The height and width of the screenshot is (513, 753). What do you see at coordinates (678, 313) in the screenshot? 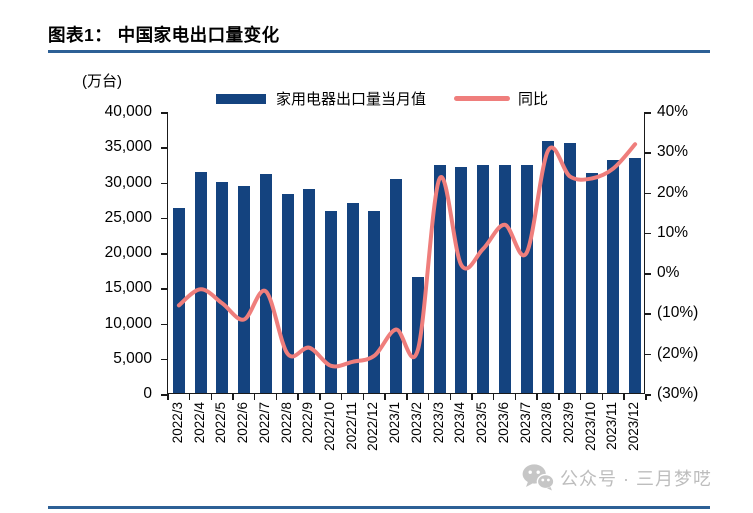
I see `y-axis-label-right: (10%)` at bounding box center [678, 313].